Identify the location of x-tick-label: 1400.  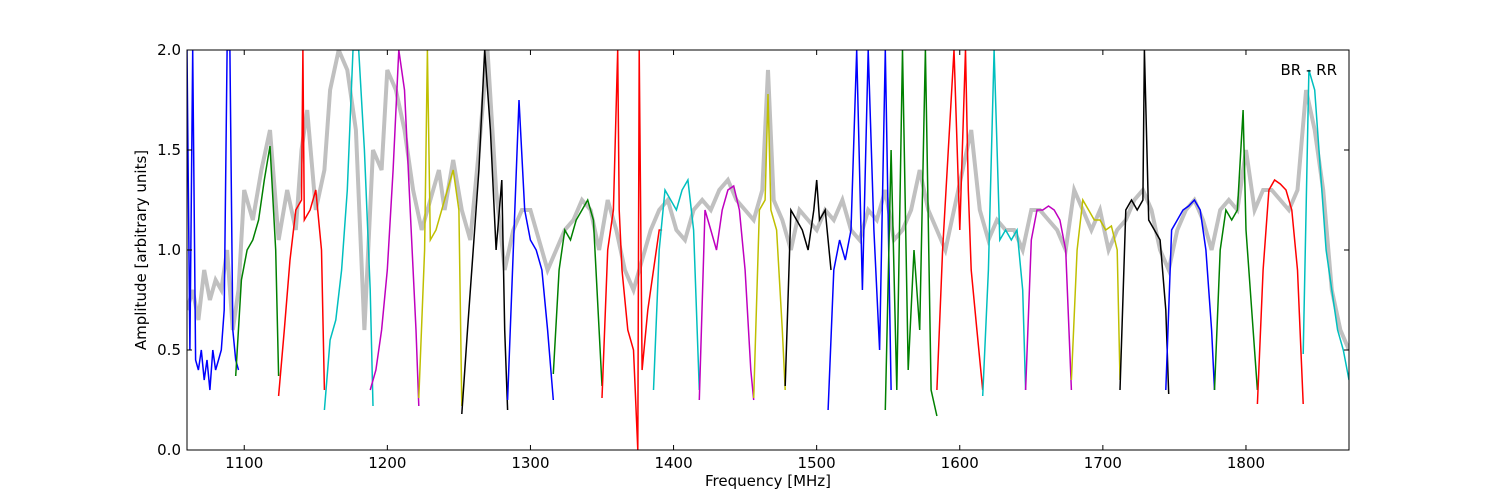
(673, 463).